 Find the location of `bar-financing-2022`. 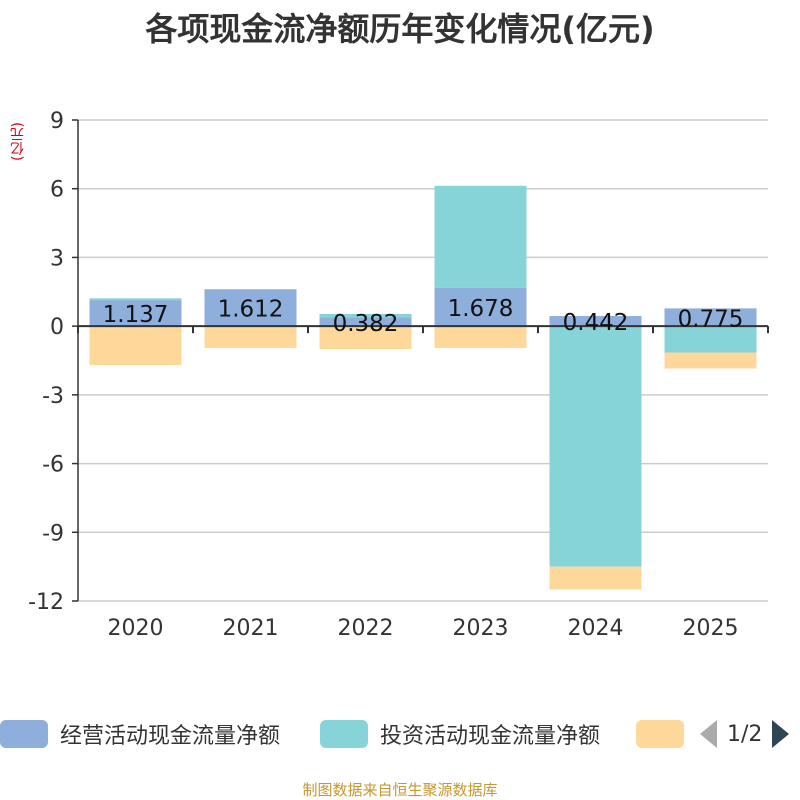

bar-financing-2022 is located at coordinates (365, 338).